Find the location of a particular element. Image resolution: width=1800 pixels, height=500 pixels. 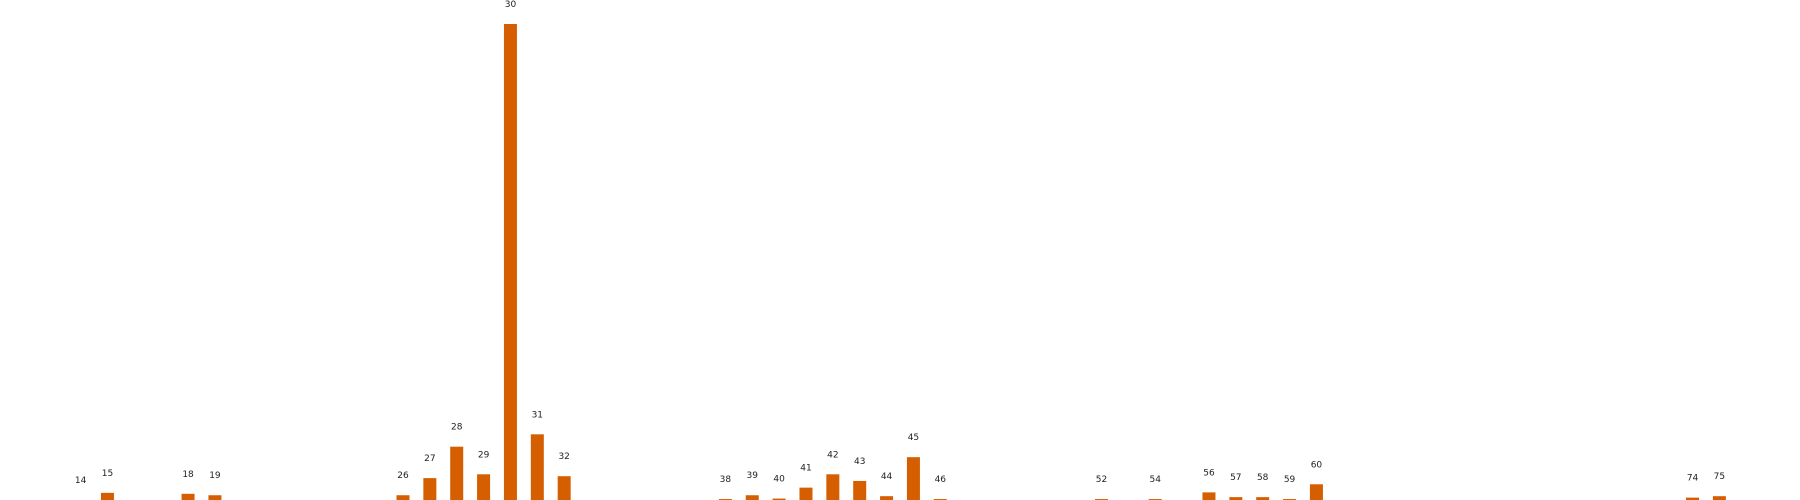

bar-label-46: 46 is located at coordinates (941, 480).